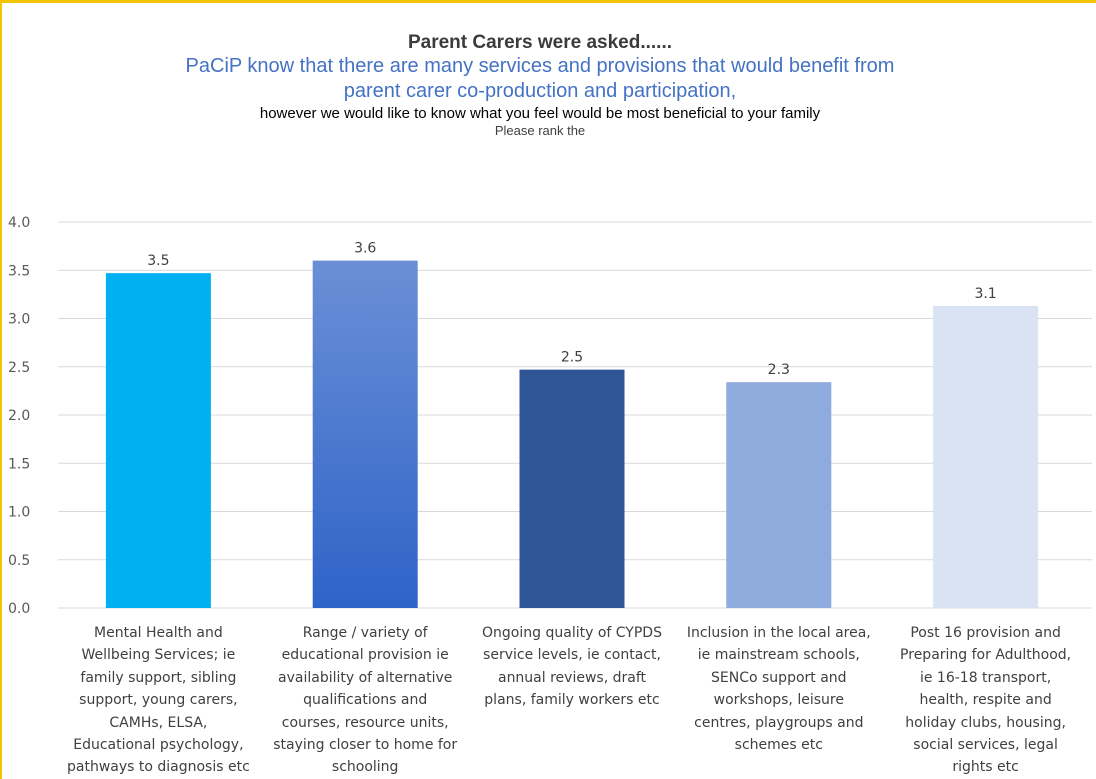  I want to click on category-label-line: plans, family workers etc, so click(572, 700).